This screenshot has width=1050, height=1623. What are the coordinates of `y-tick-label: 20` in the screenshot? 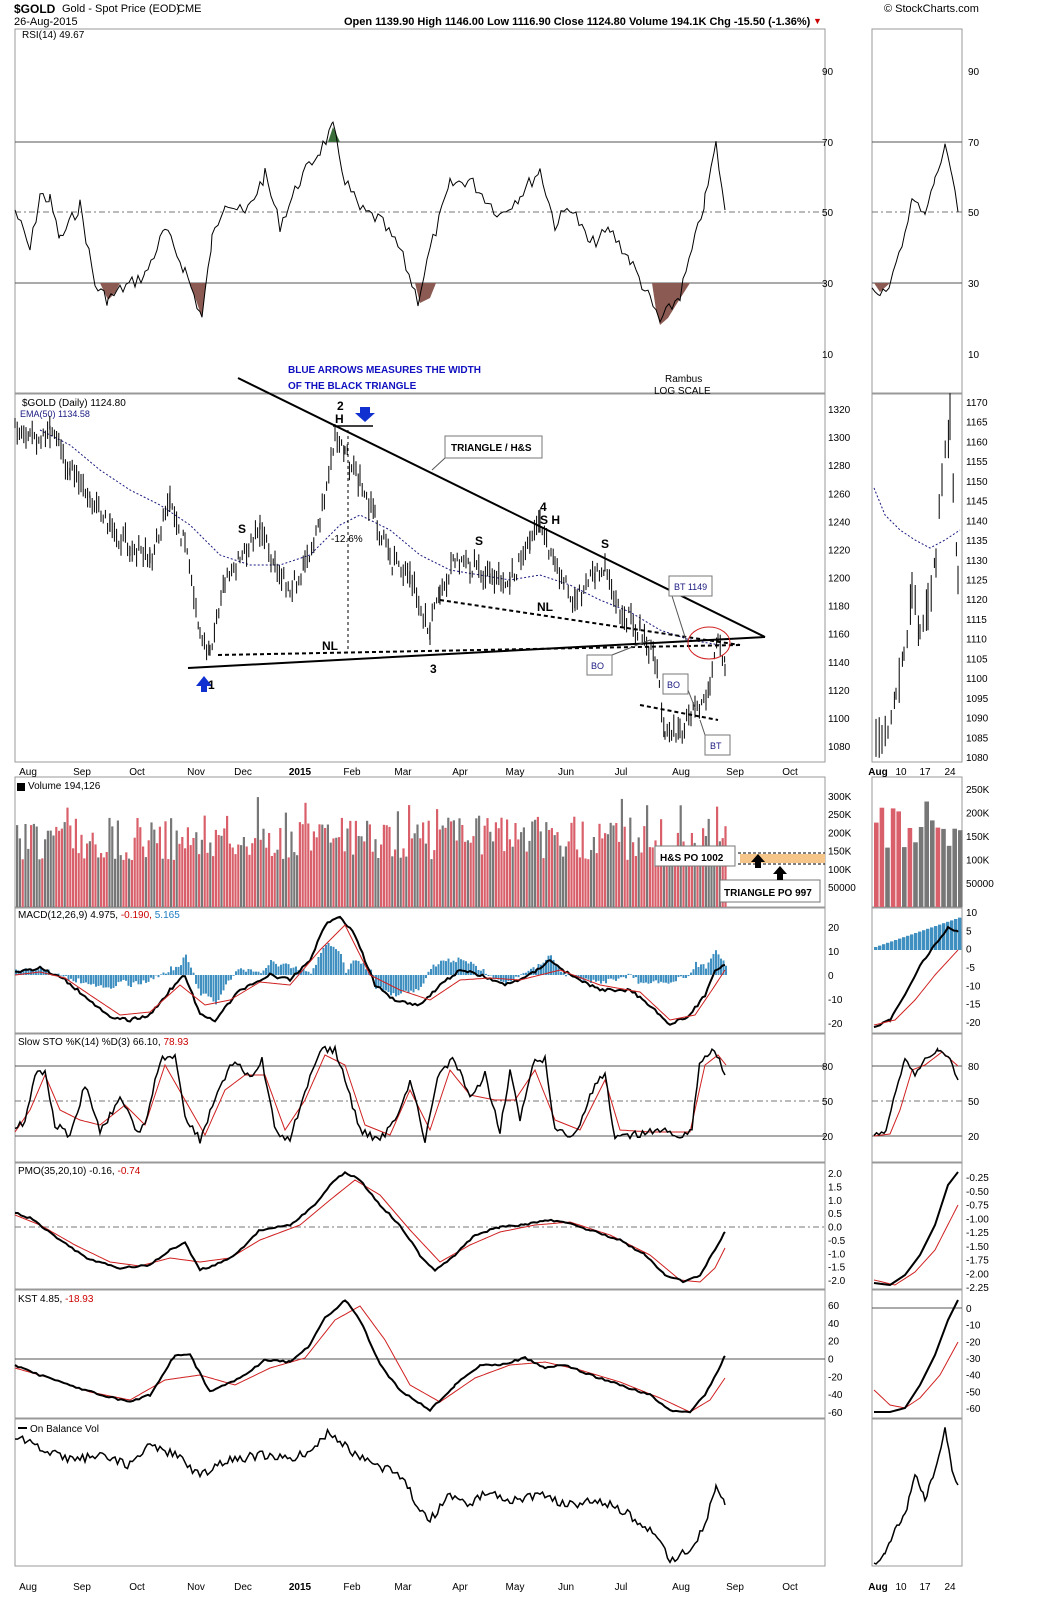 It's located at (834, 1342).